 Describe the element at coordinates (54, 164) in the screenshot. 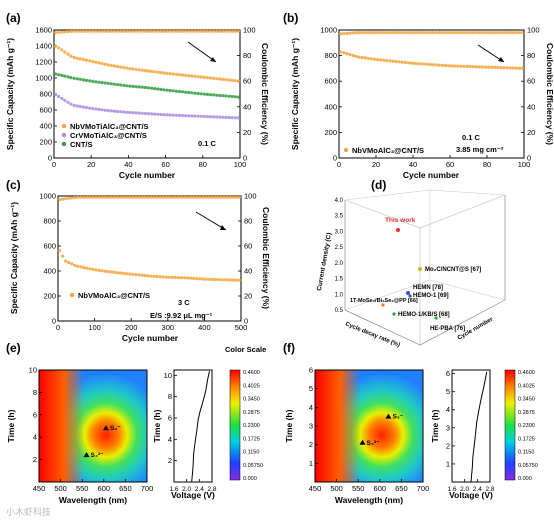

I see `x-tick-label: 0` at that location.